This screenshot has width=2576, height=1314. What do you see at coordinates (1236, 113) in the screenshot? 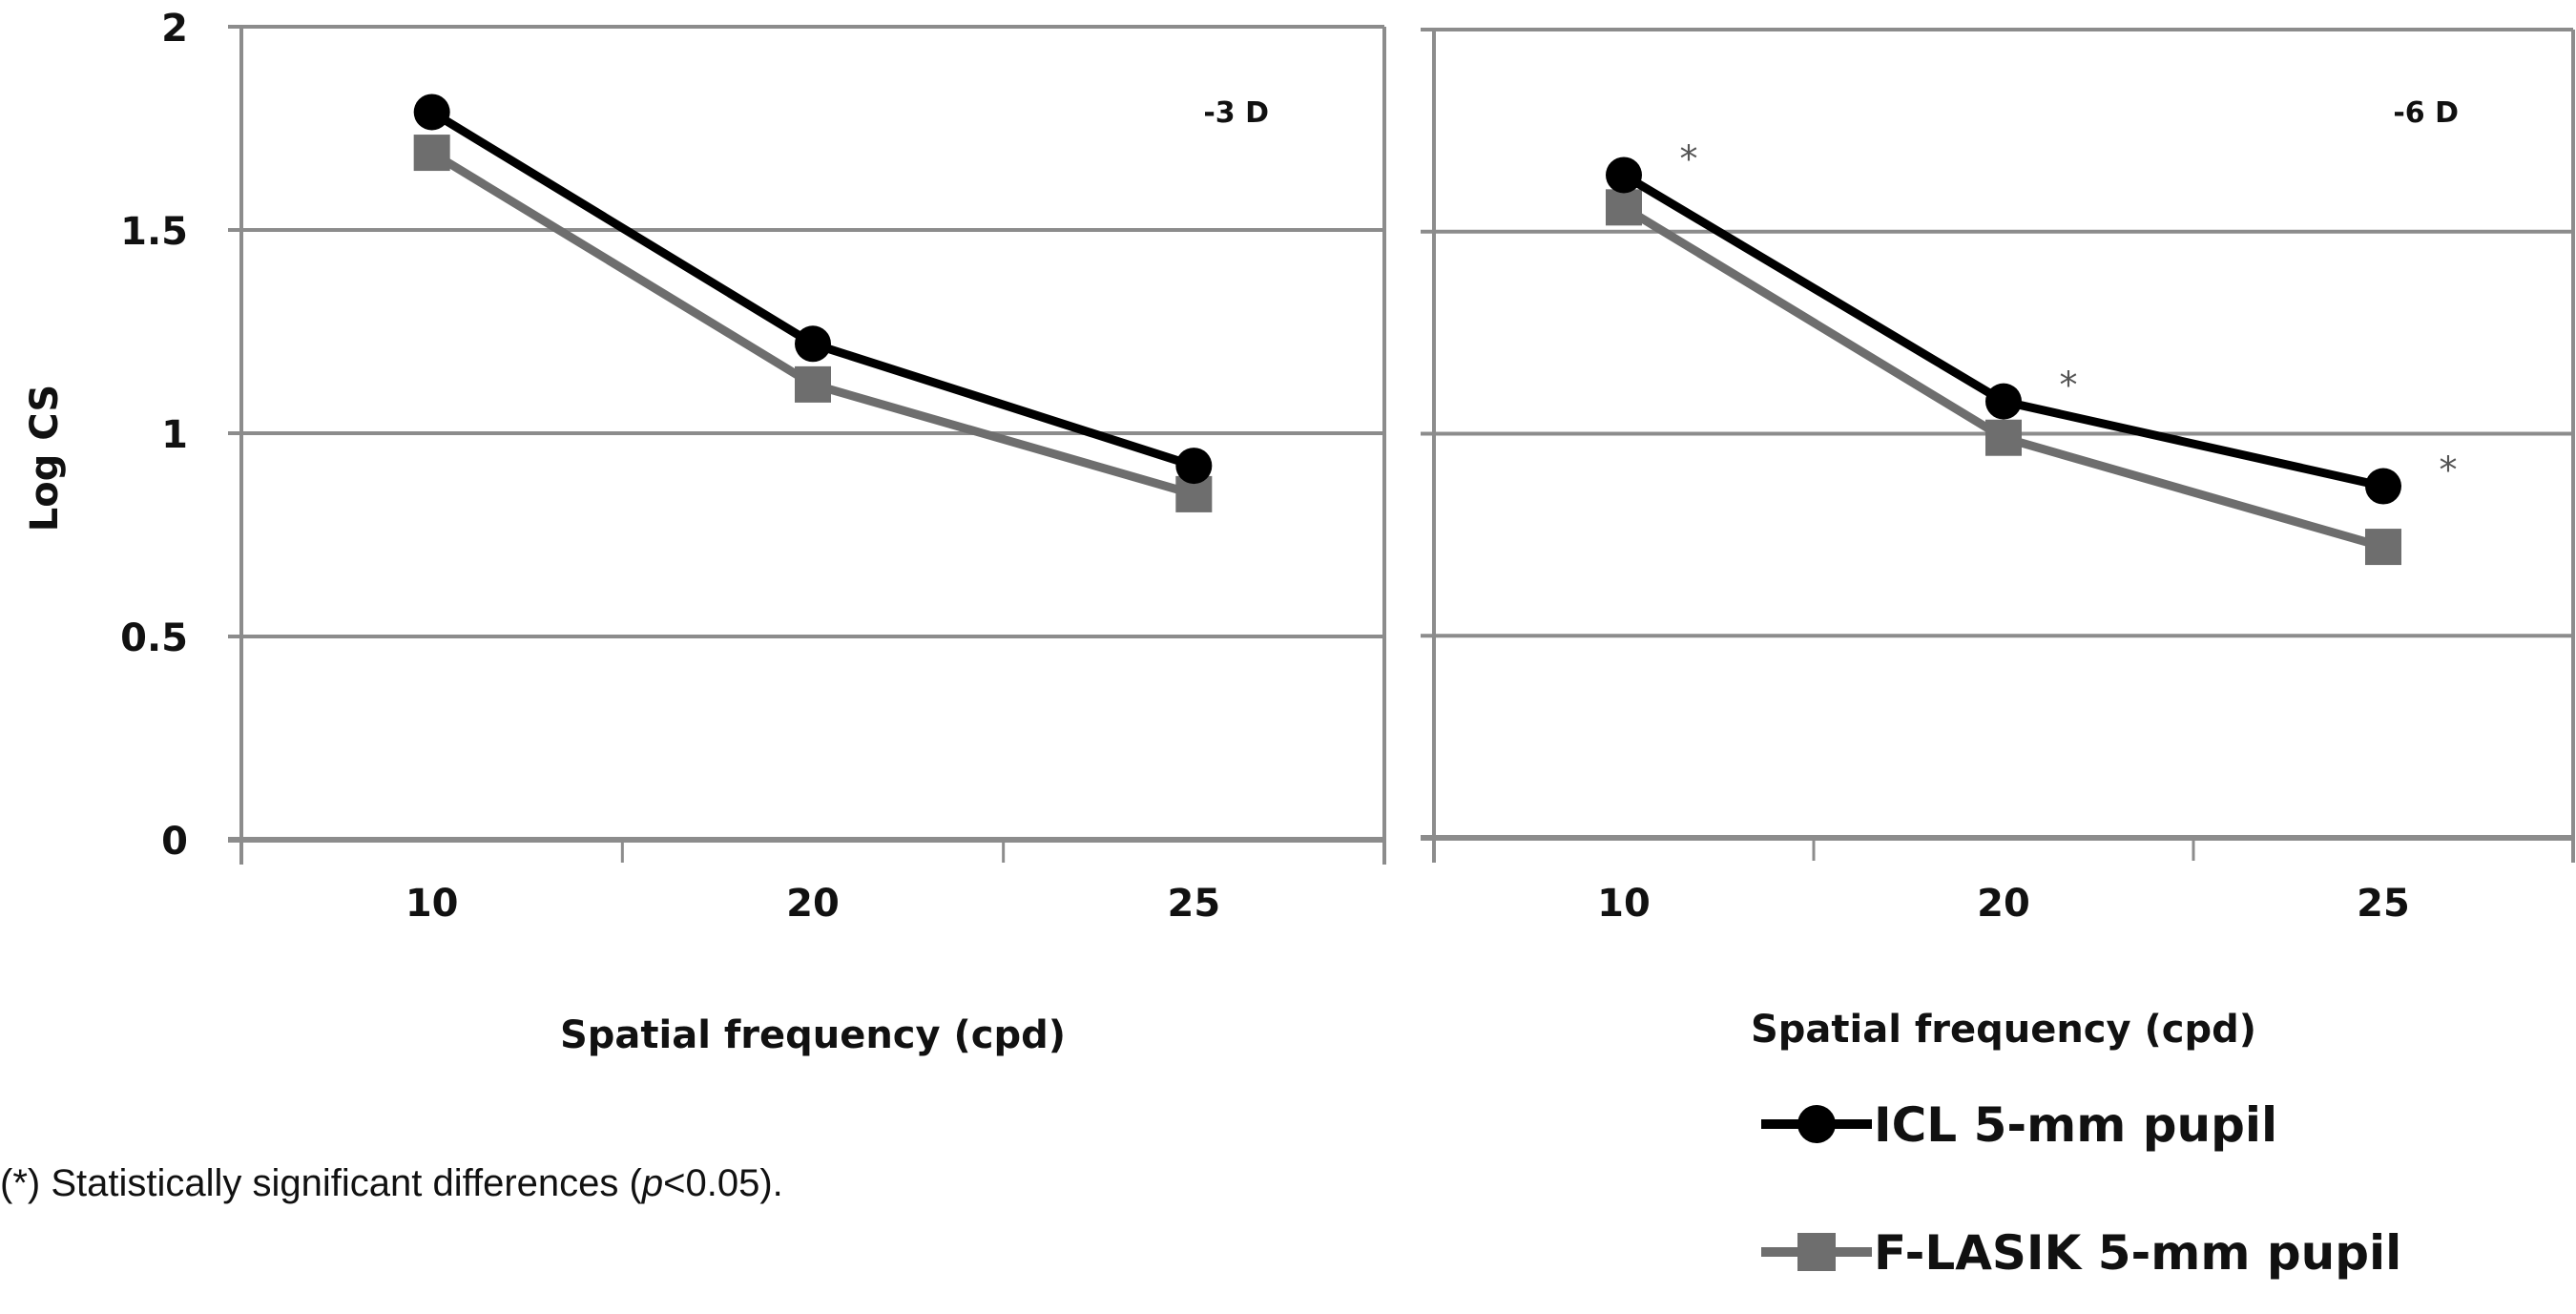
I see `panel-label: -3 D` at bounding box center [1236, 113].